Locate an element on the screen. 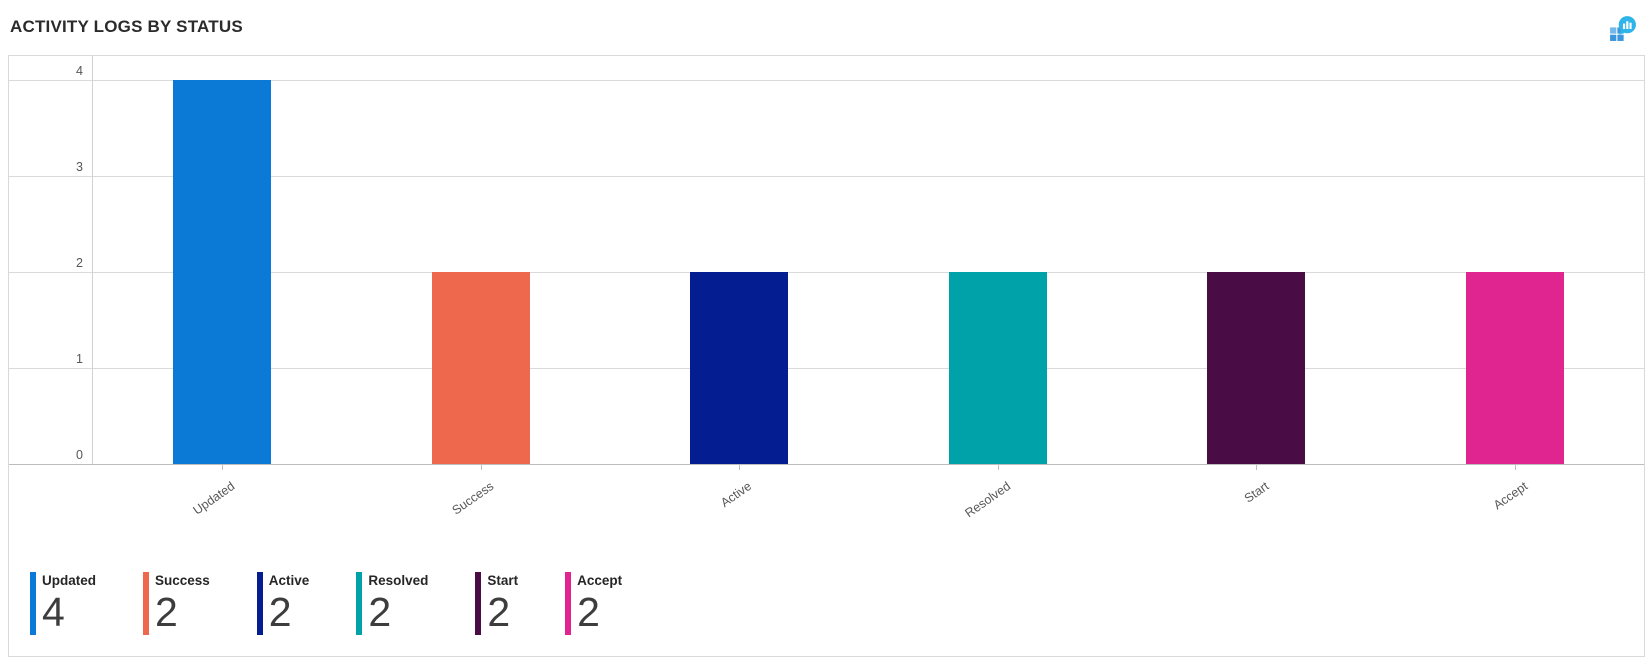 The height and width of the screenshot is (670, 1652). y-tick-label: 2 is located at coordinates (79, 263).